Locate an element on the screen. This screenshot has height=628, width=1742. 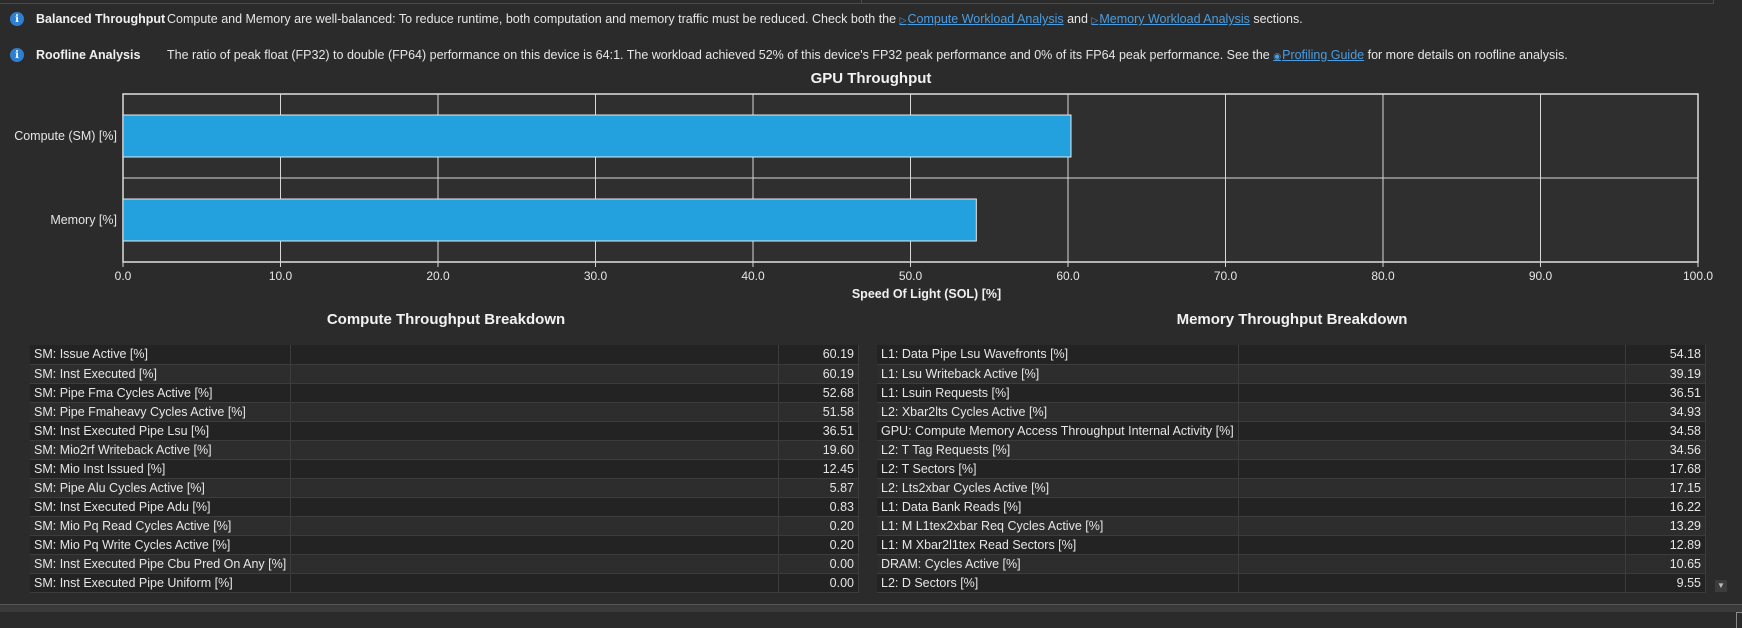
metric-name: SM: Inst Executed Pipe Uniform [%] is located at coordinates (161, 583).